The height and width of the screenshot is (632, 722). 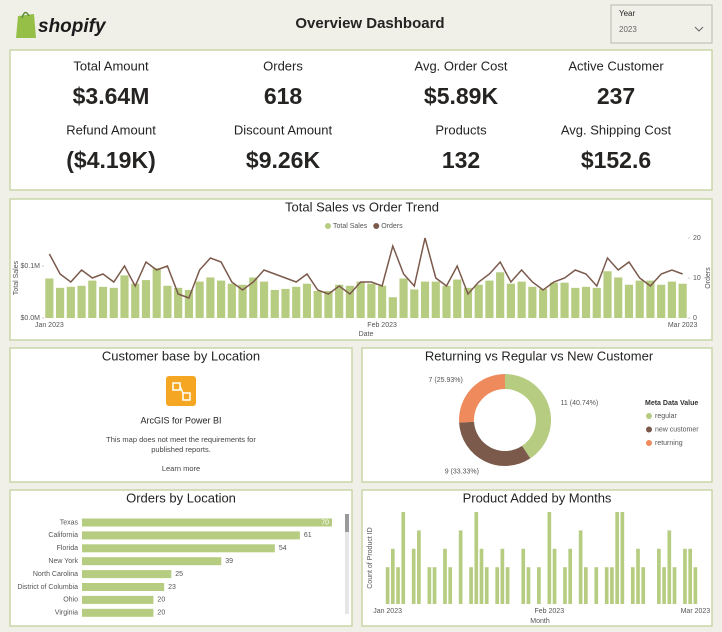 What do you see at coordinates (649, 429) in the screenshot?
I see `legend-marker` at bounding box center [649, 429].